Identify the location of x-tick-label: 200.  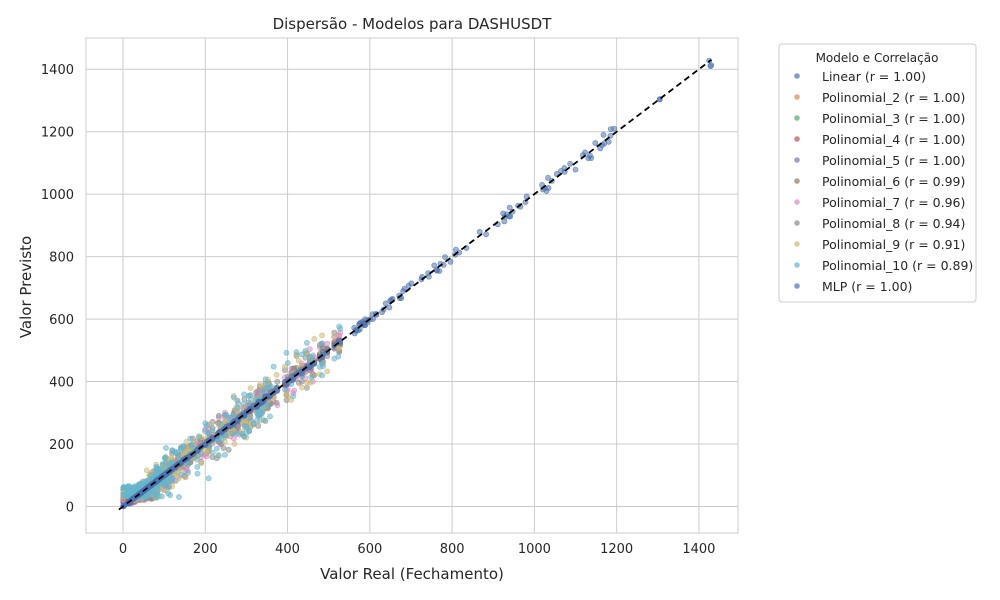
(205, 549).